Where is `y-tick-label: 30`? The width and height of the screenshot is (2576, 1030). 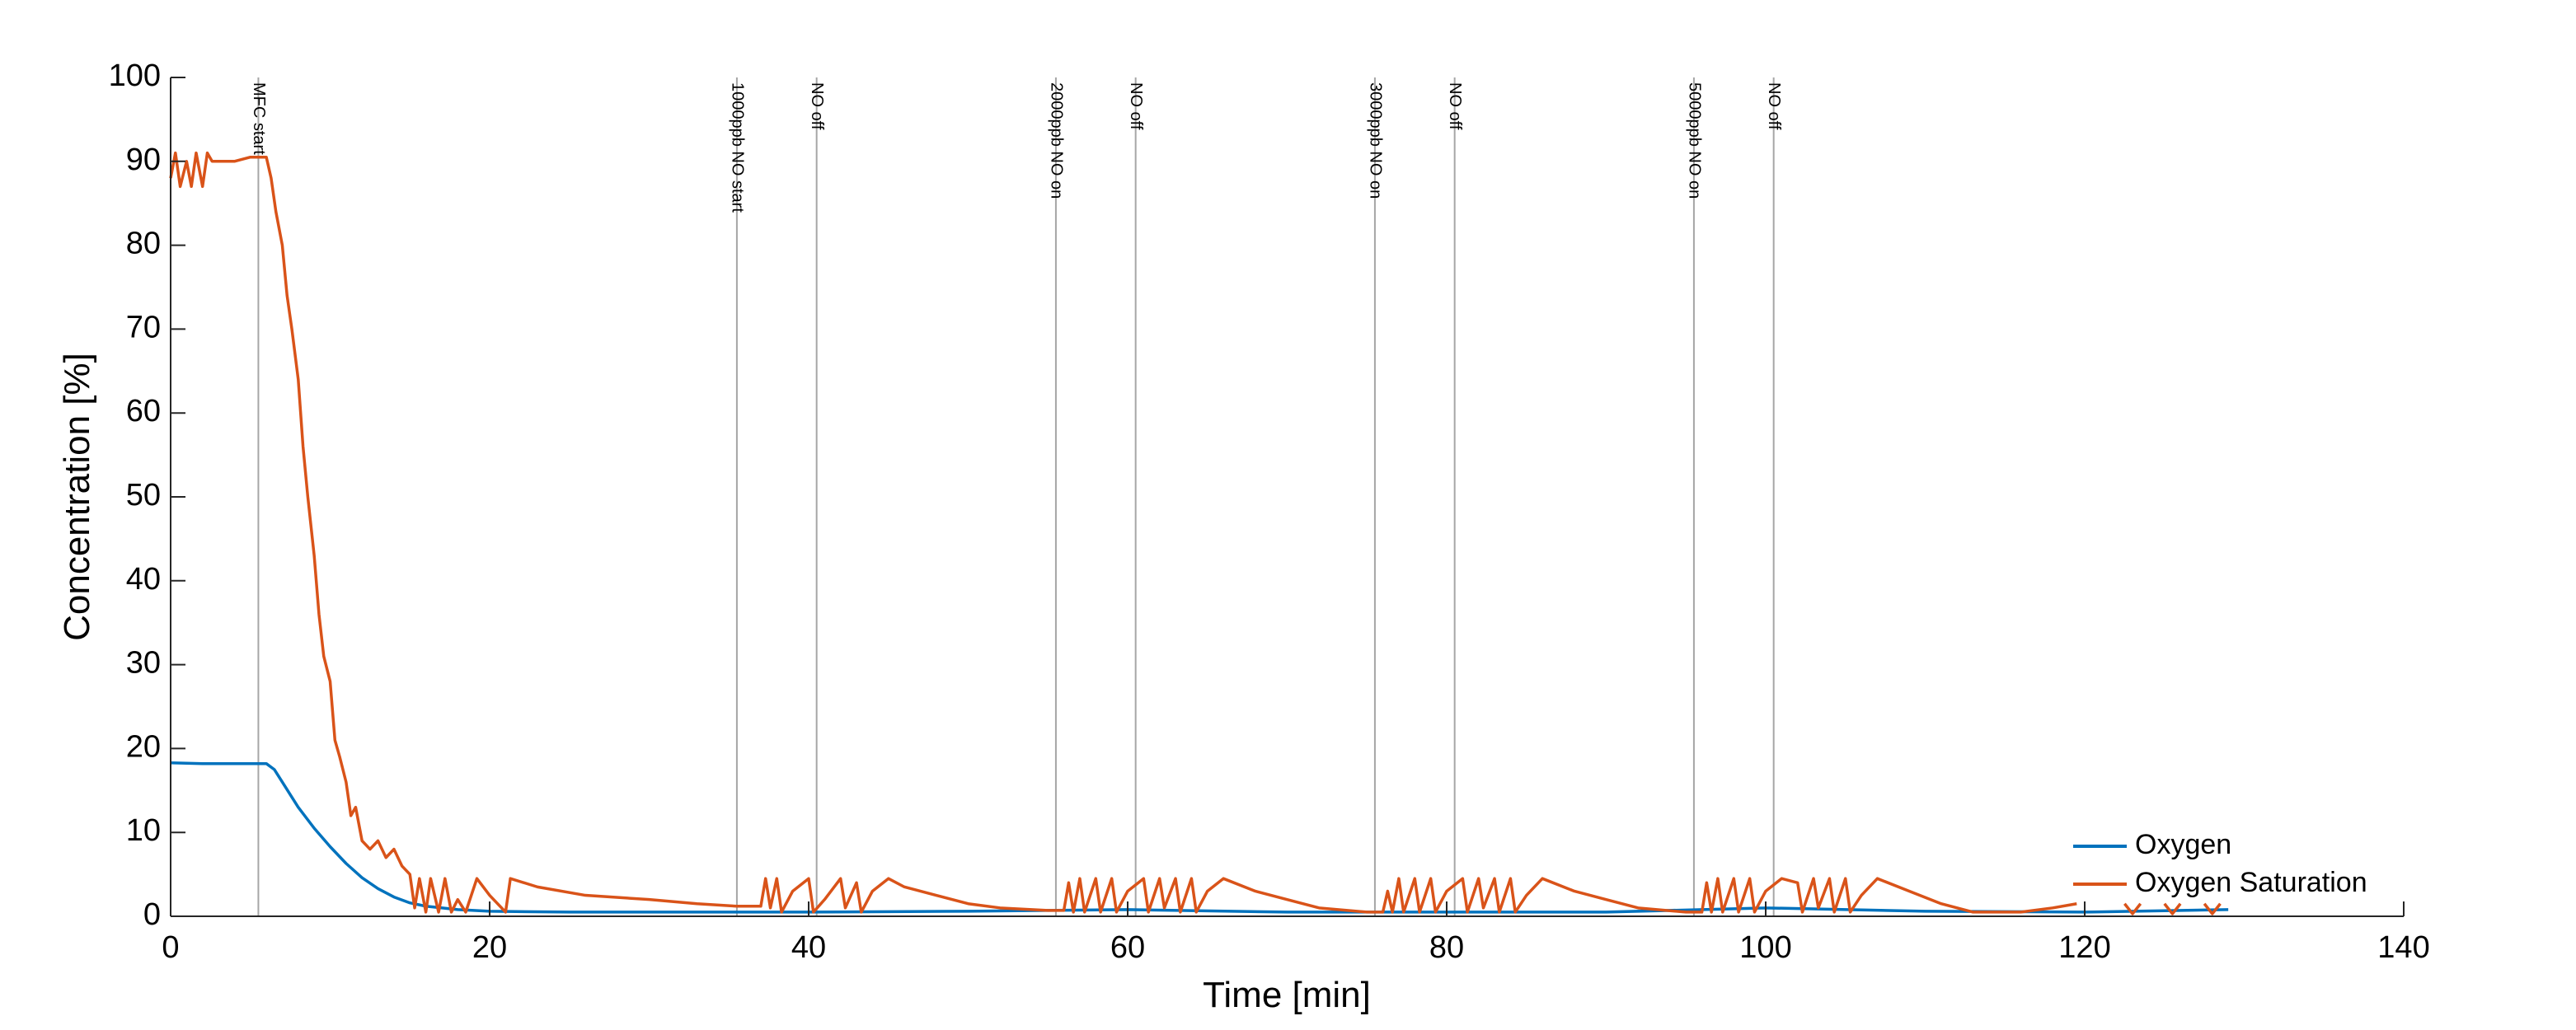 y-tick-label: 30 is located at coordinates (144, 663).